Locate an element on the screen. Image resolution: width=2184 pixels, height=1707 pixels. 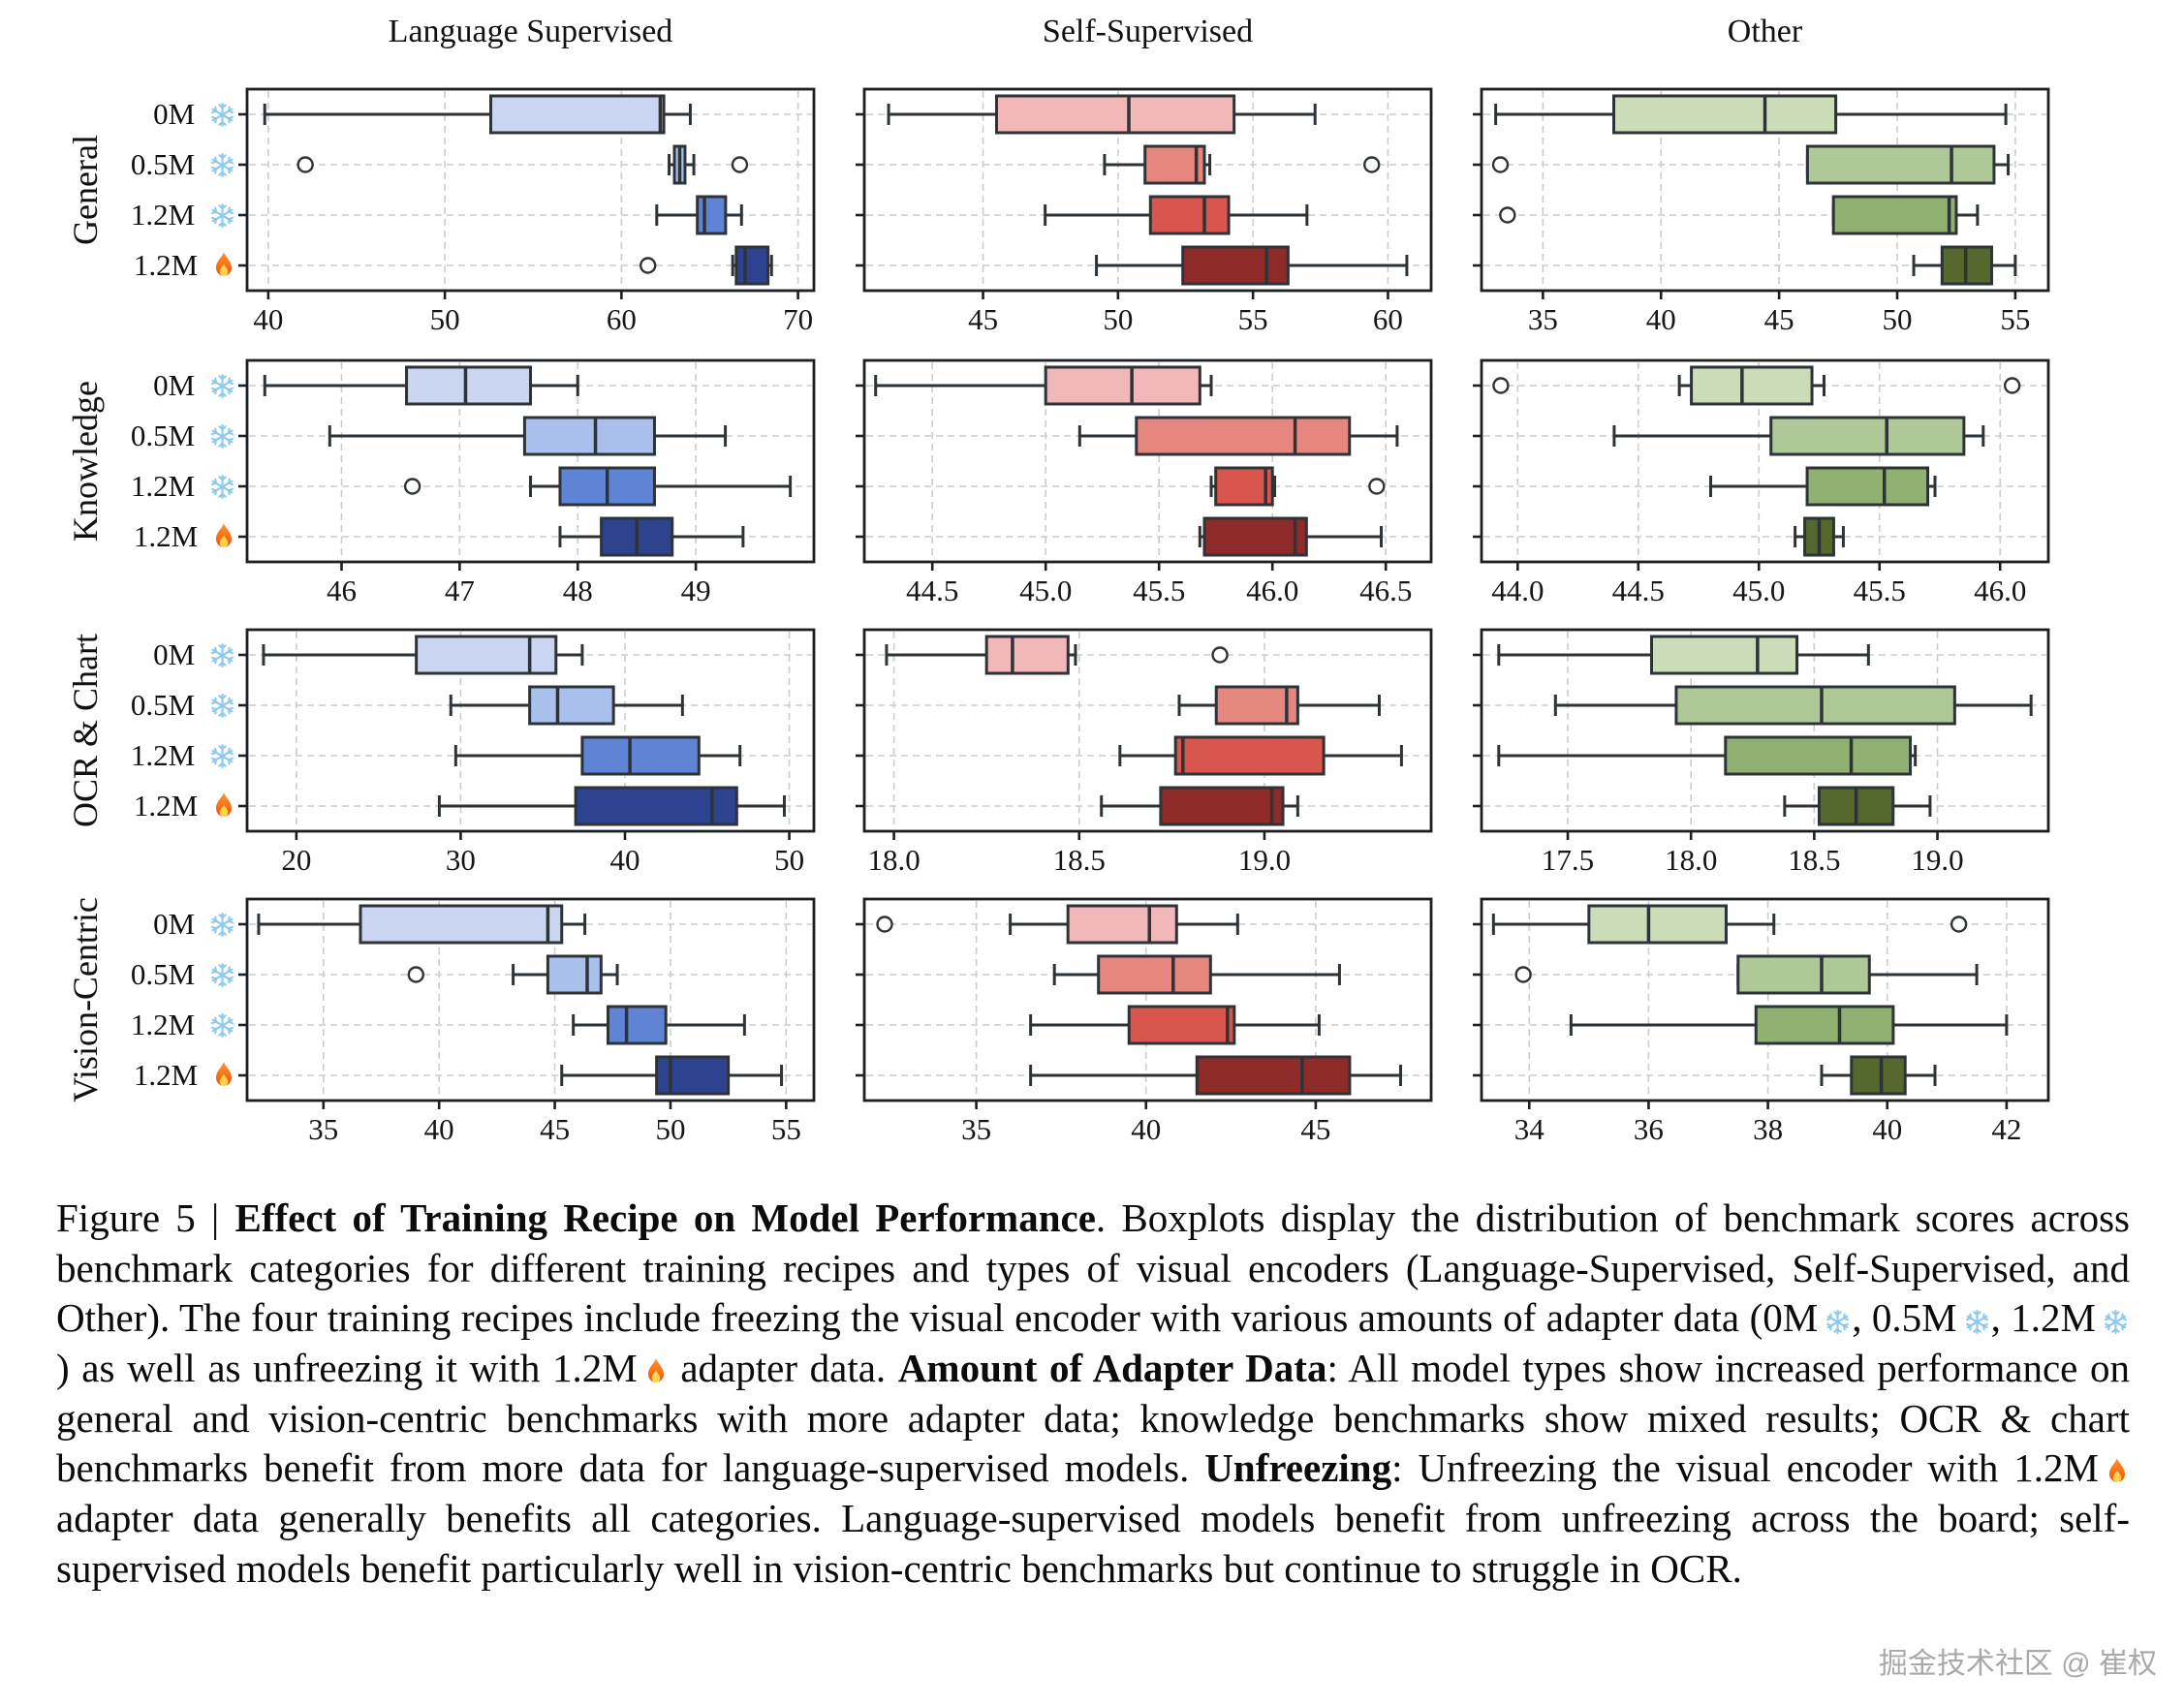
boxplot-canvas: 46 47 48 49 is located at coordinates (527, 483).